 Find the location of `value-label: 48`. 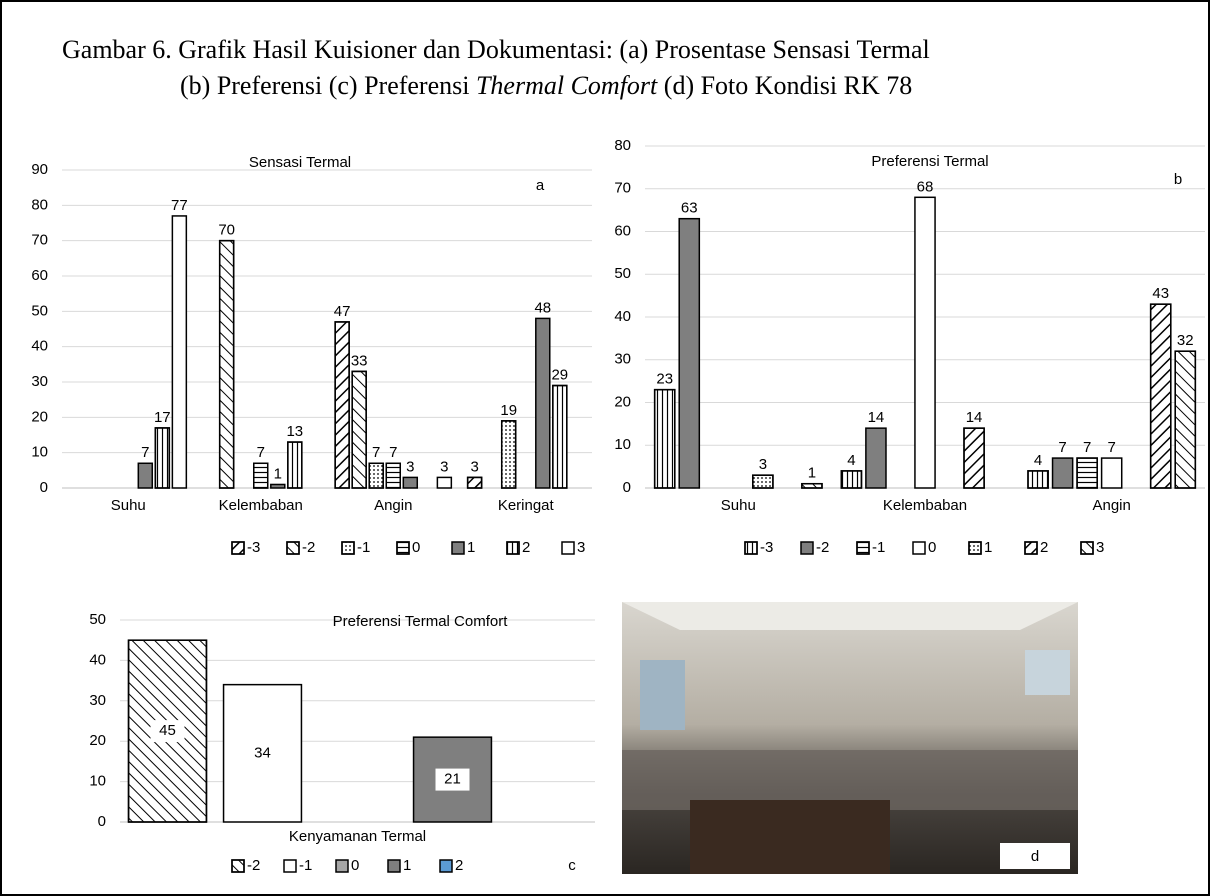

value-label: 48 is located at coordinates (542, 307).